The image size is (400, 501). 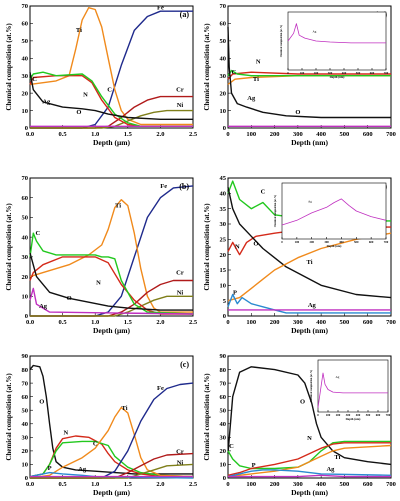 I want to click on inset-x-axis-label: Depth (nm), so click(x=334, y=246).